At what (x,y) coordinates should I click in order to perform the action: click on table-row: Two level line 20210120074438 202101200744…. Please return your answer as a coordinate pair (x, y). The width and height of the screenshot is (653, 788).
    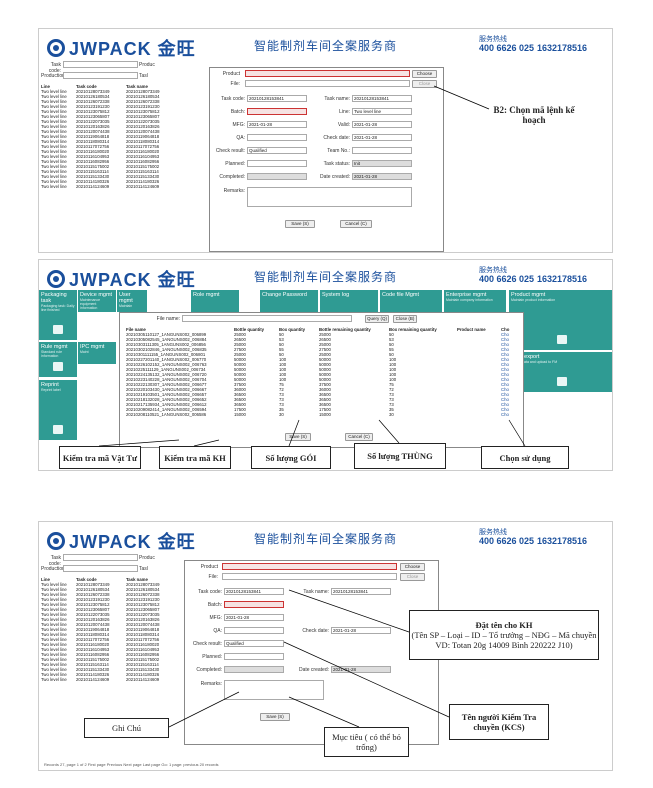
    Looking at the image, I should click on (108, 131).